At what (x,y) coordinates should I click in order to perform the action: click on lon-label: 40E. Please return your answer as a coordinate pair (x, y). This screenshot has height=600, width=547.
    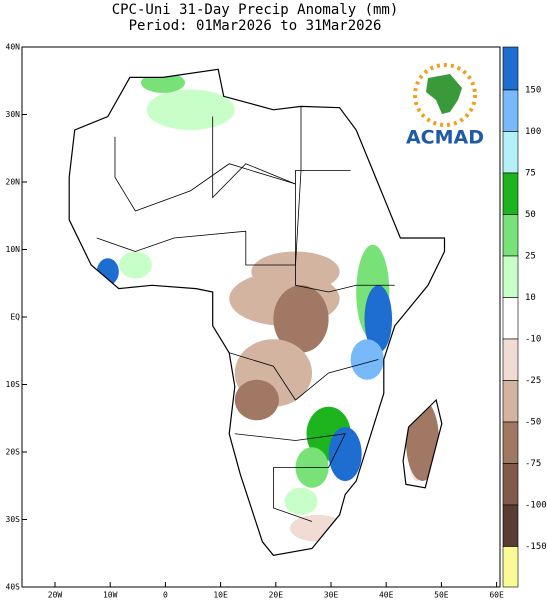
    Looking at the image, I should click on (386, 595).